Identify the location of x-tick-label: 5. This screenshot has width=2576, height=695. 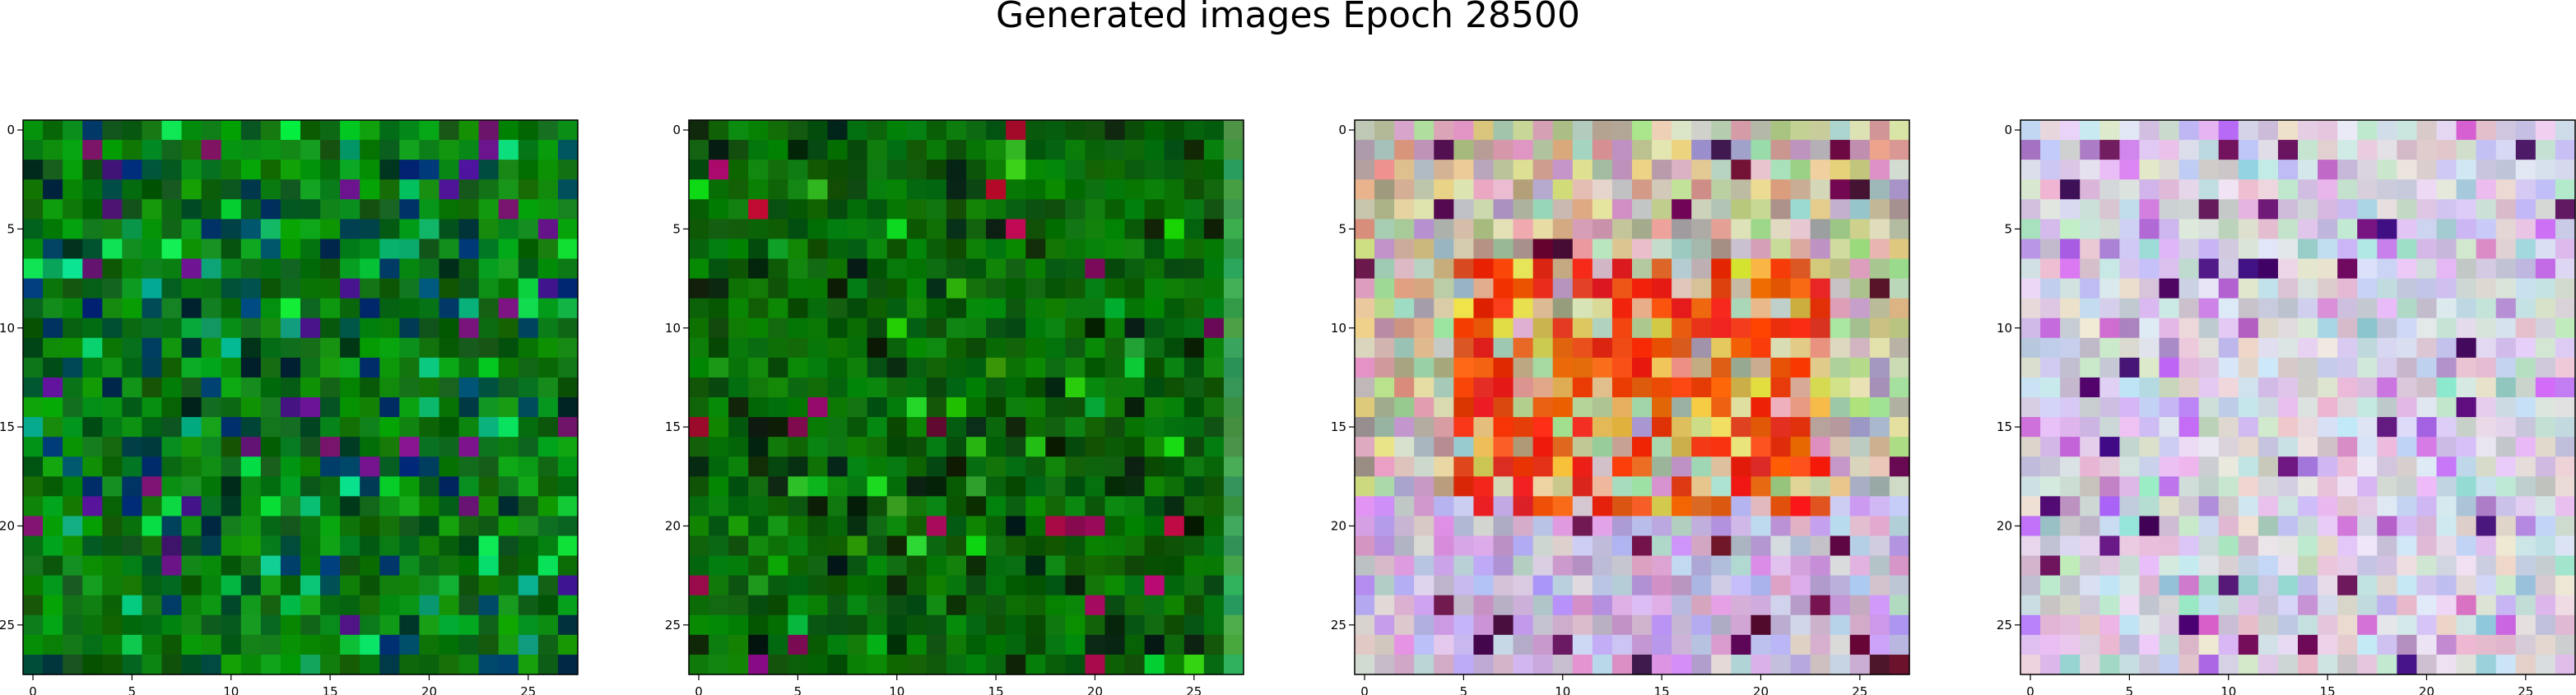
(1464, 689).